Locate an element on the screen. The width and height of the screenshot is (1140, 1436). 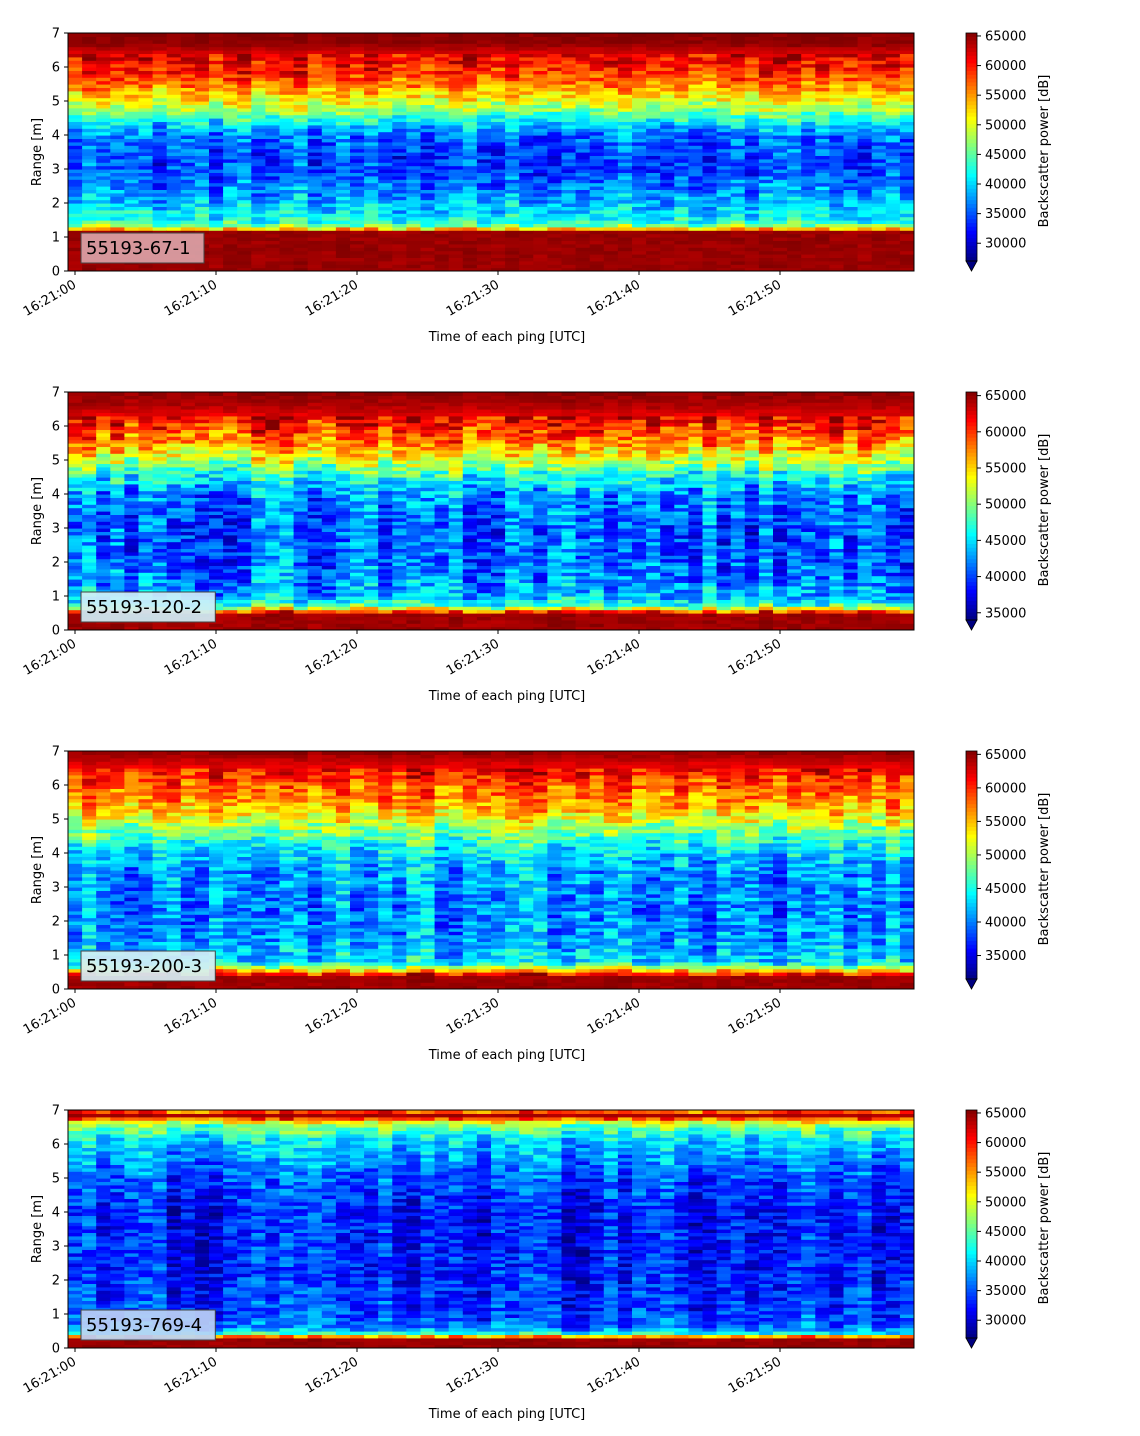
panel-label: 55193-769-4 is located at coordinates (144, 1325).